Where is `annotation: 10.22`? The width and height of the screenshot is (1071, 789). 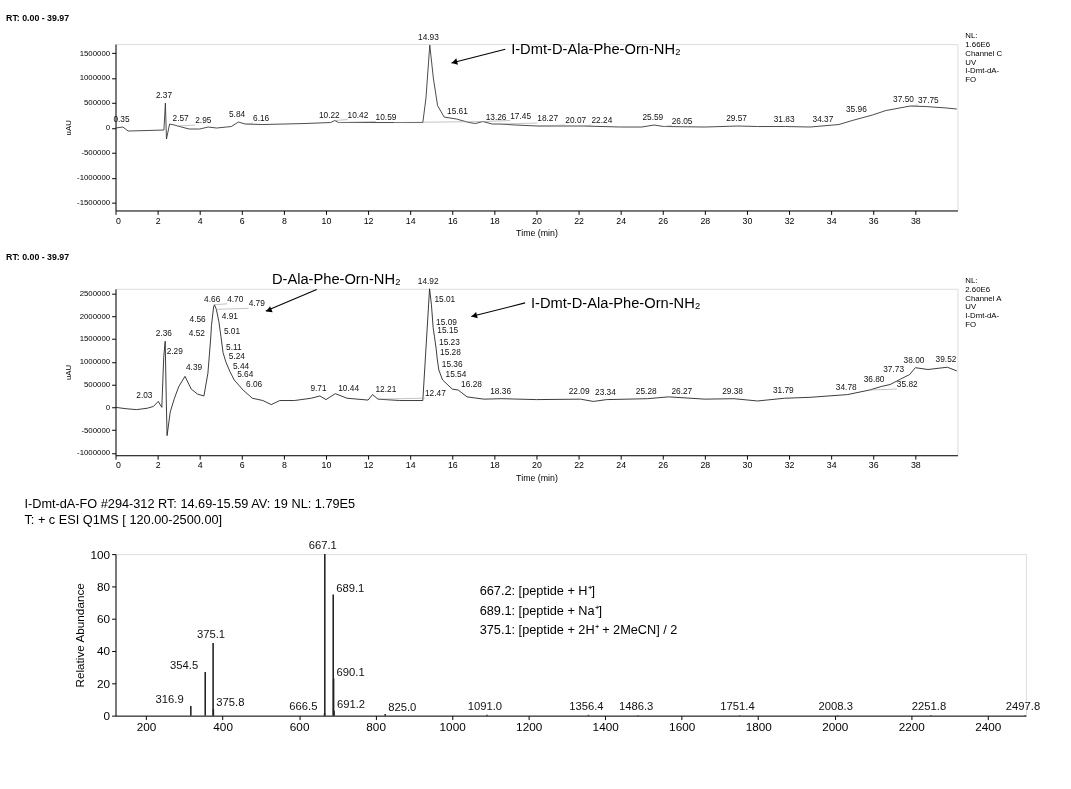
annotation: 10.22 is located at coordinates (329, 114).